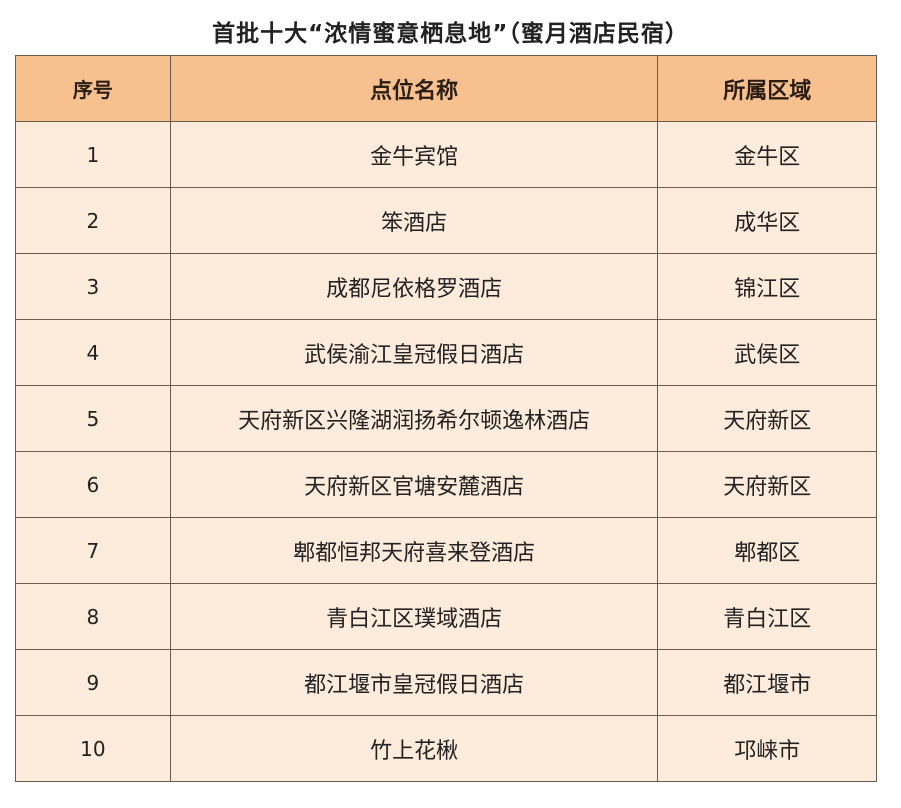 Image resolution: width=901 pixels, height=808 pixels. Describe the element at coordinates (93, 352) in the screenshot. I see `cell-index: 4` at that location.